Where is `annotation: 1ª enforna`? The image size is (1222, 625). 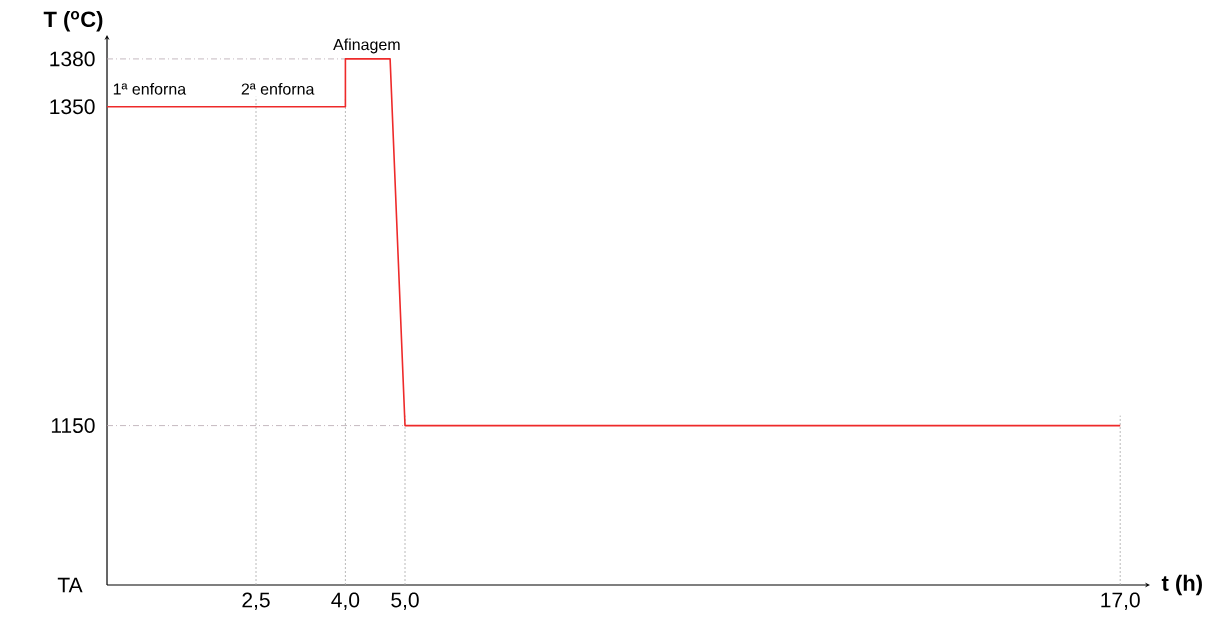
annotation: 1ª enforna is located at coordinates (150, 88).